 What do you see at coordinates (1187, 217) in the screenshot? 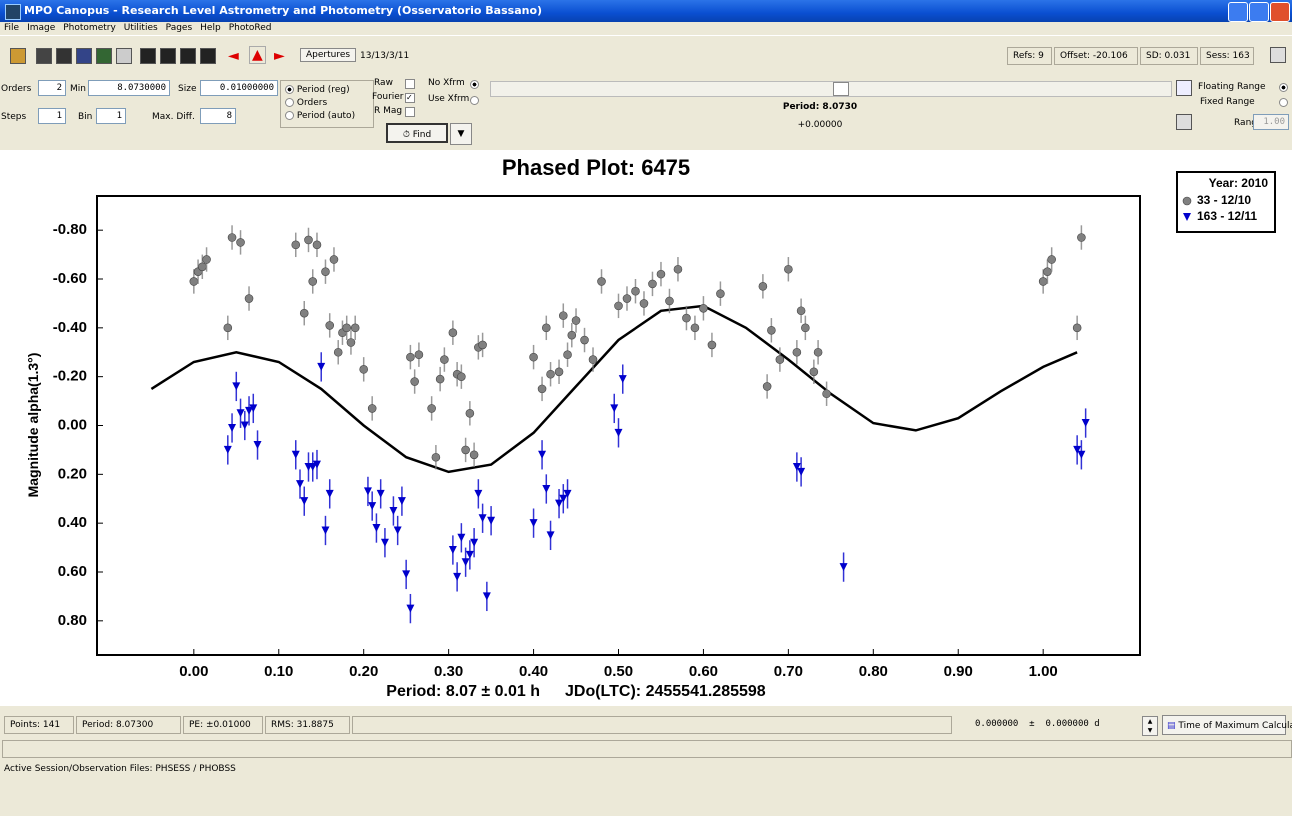
I see `legend-marker` at bounding box center [1187, 217].